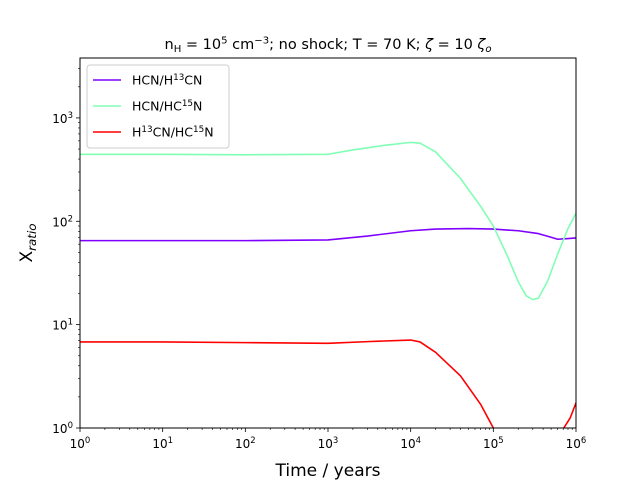  I want to click on x-tick-label: 10³, so click(328, 443).